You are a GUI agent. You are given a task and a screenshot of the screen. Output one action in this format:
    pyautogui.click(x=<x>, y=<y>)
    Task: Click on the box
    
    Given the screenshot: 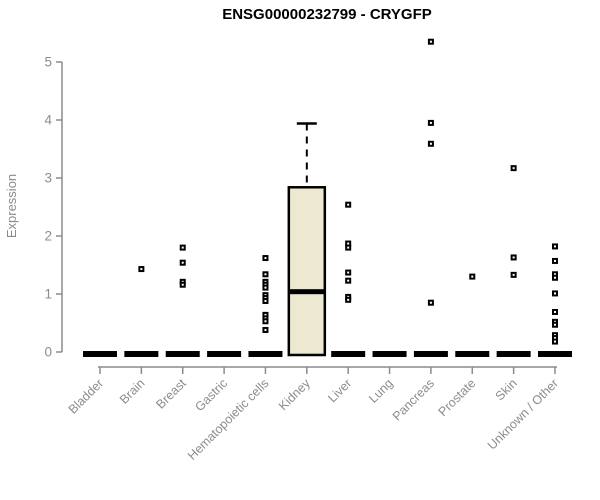 What is the action you would take?
    pyautogui.click(x=307, y=271)
    